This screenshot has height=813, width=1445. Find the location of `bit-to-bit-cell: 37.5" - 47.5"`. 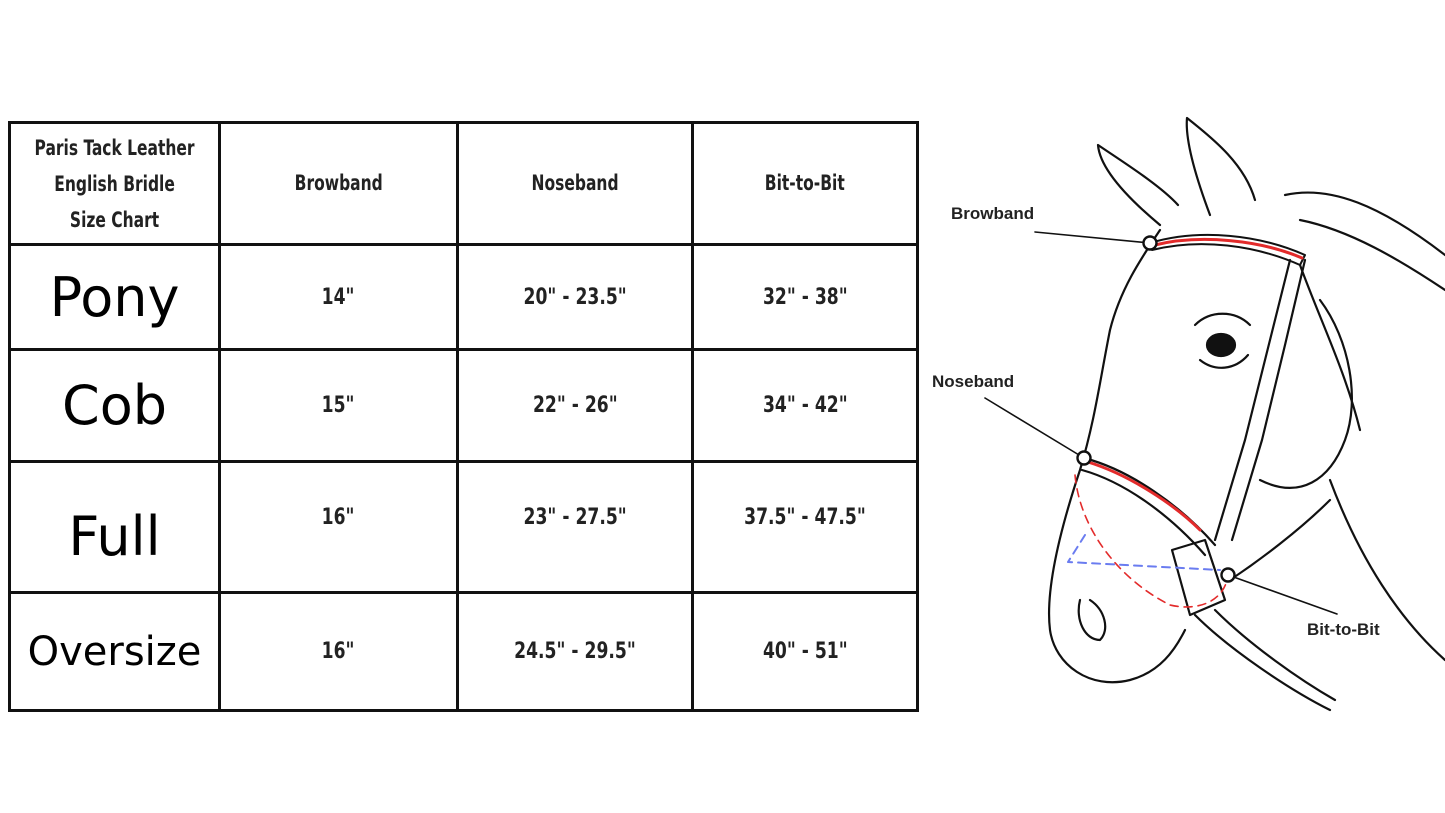

bit-to-bit-cell: 37.5" - 47.5" is located at coordinates (805, 527).